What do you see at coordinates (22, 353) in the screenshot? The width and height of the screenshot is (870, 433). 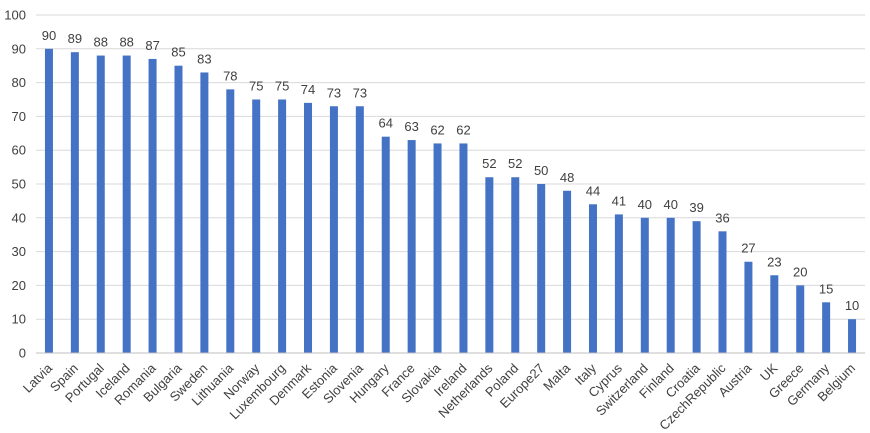 I see `y-tick-label: 0` at bounding box center [22, 353].